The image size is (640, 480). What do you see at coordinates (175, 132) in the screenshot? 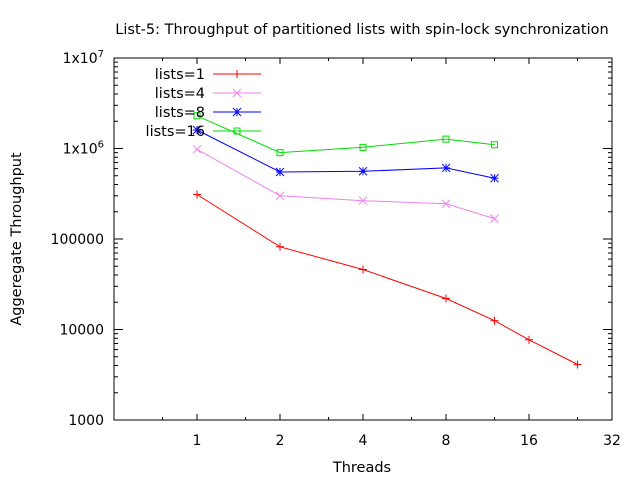
I see `legend-label: lists=16` at bounding box center [175, 132].